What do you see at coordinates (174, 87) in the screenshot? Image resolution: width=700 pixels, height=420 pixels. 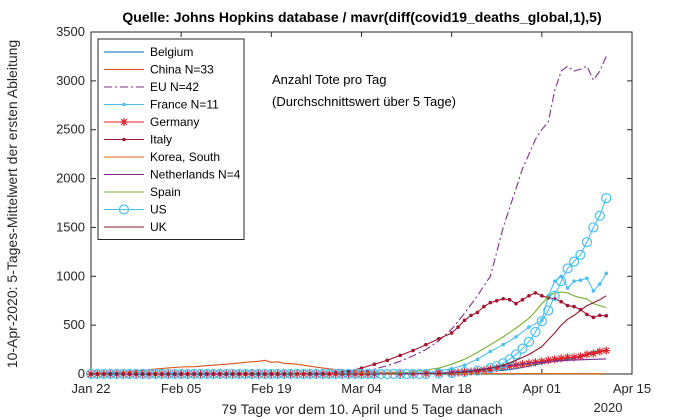 I see `legend-label: EU N=42` at bounding box center [174, 87].